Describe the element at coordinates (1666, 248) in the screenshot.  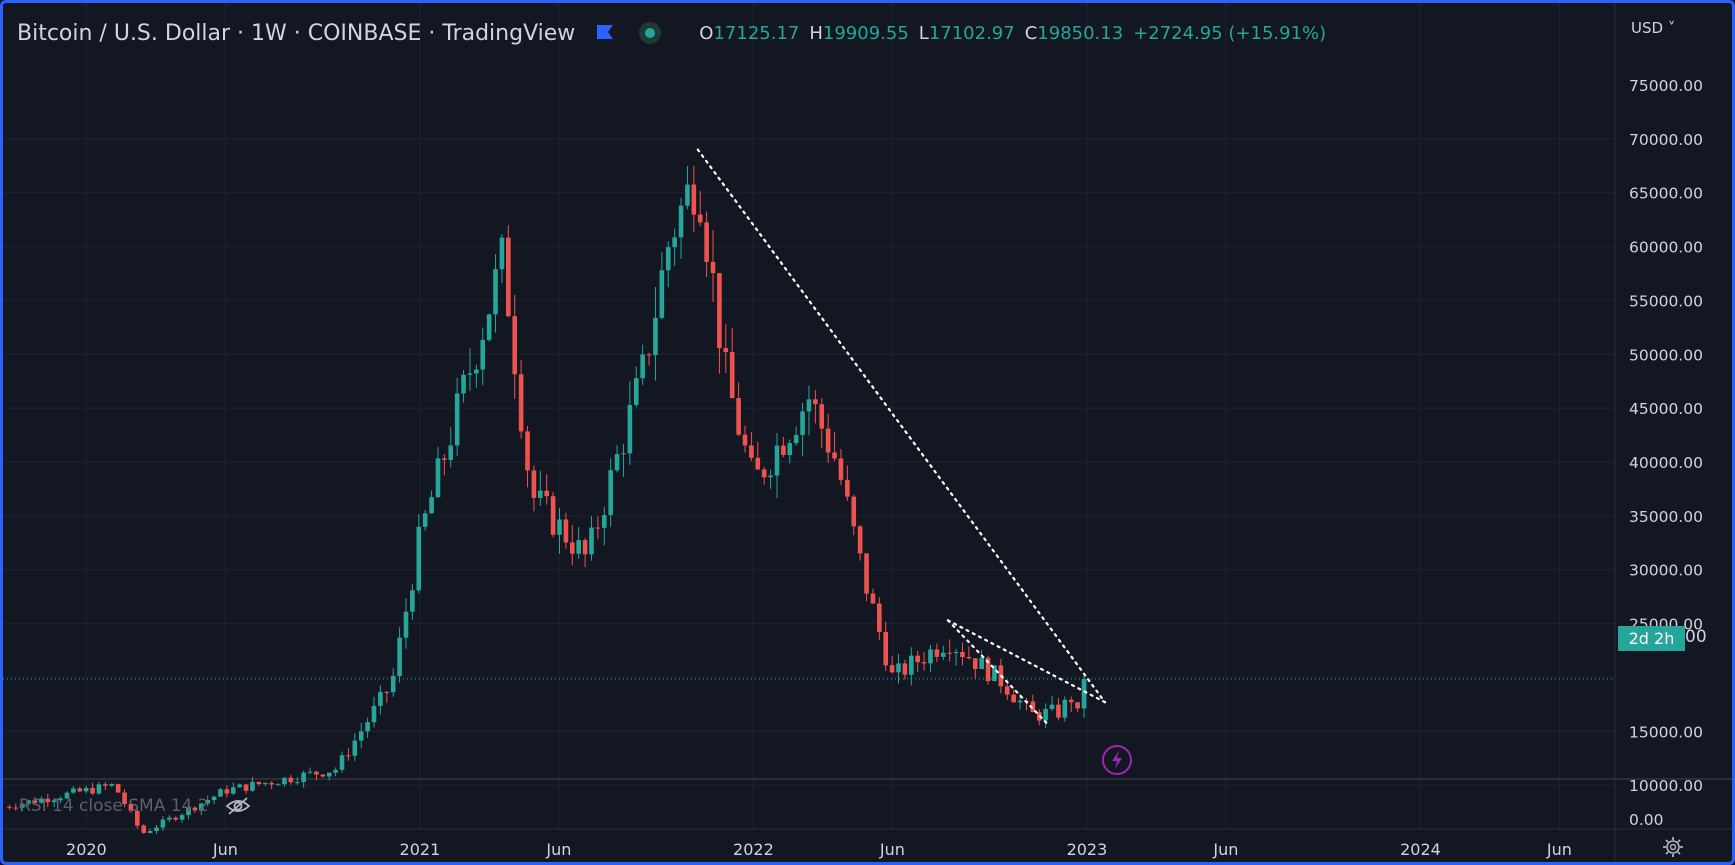
I see `y-axis-tick: 60000.00` at that location.